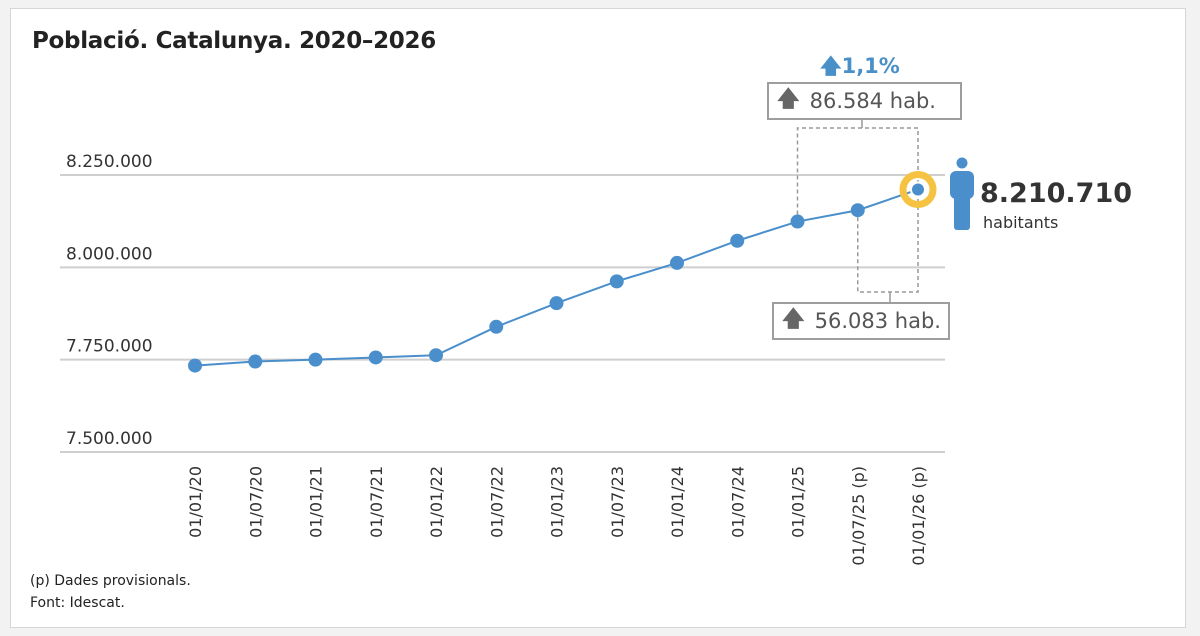  I want to click on x-tick-label: 01/01/21, so click(316, 502).